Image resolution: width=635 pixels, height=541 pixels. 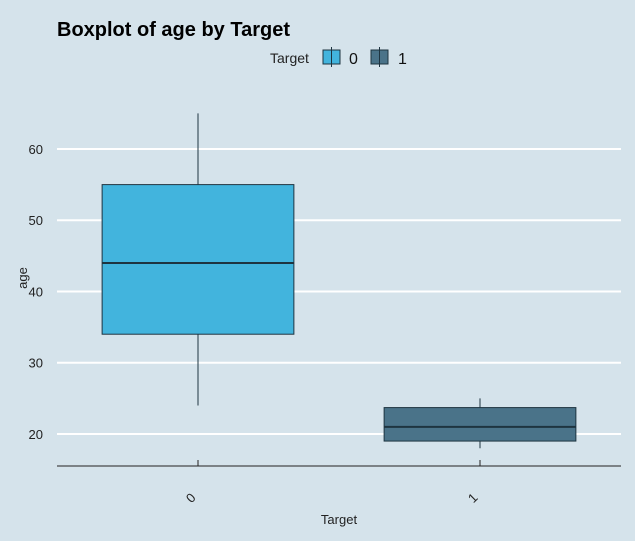 What do you see at coordinates (402, 59) in the screenshot?
I see `legend-label-1: 1` at bounding box center [402, 59].